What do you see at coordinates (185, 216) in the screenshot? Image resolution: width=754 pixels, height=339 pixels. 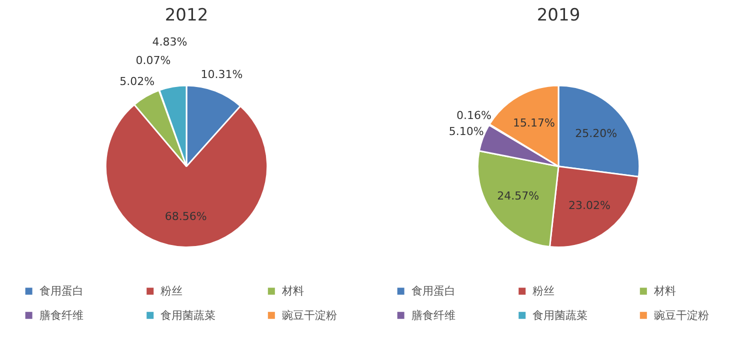 I see `data-label: 68.56%` at bounding box center [185, 216].